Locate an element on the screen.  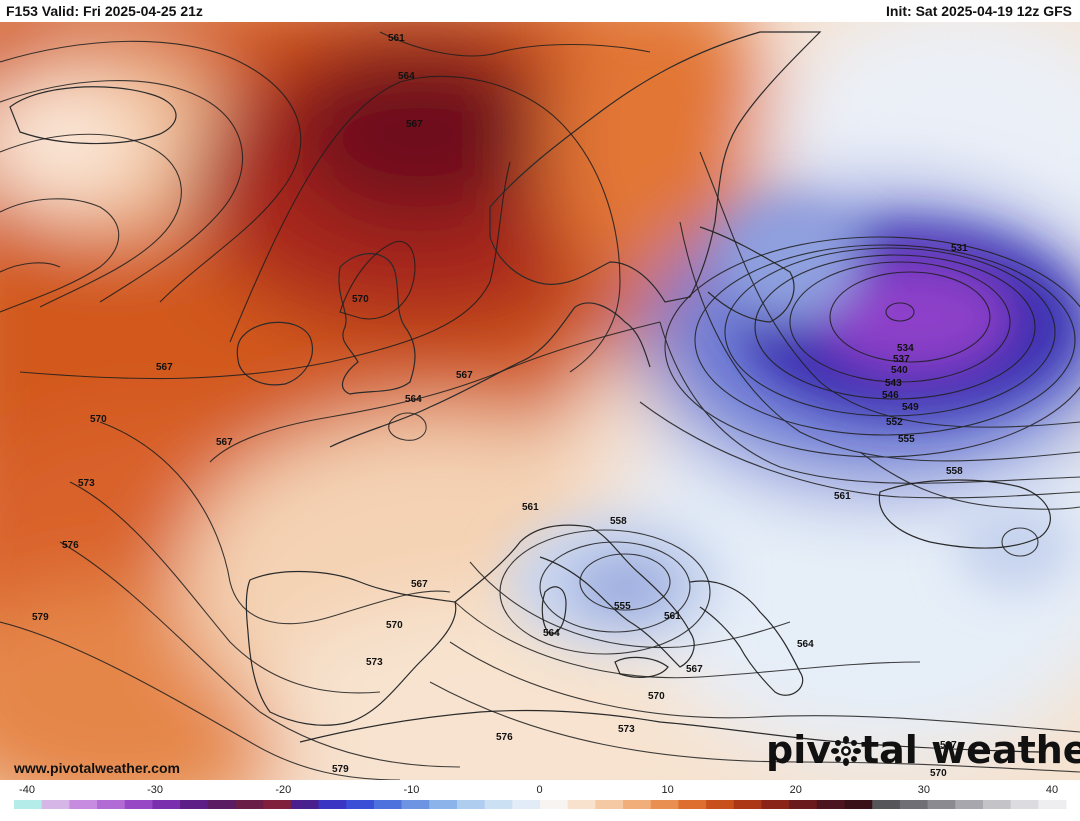
colorbar-tick-label: 30 is located at coordinates (924, 790).